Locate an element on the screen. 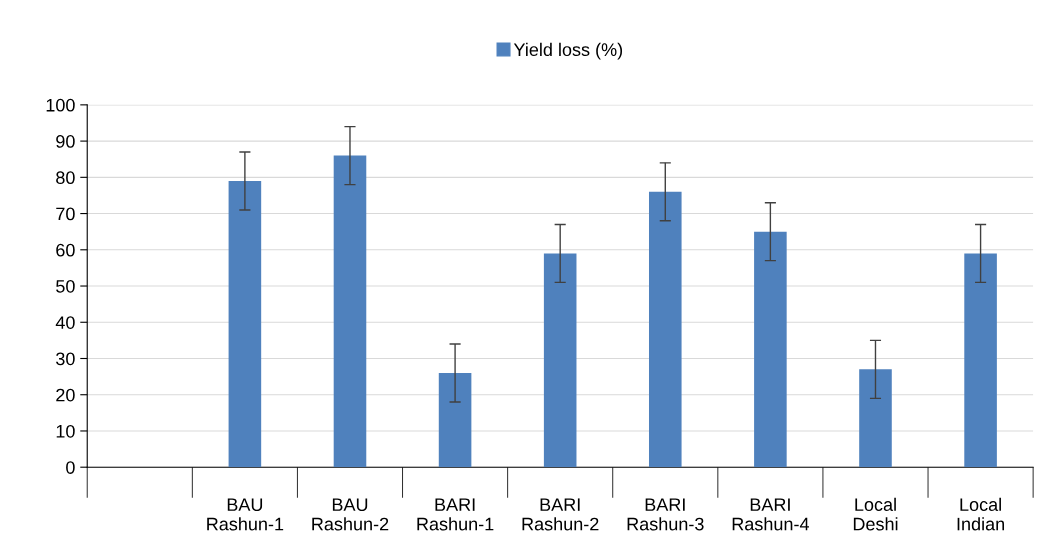 Image resolution: width=1051 pixels, height=549 pixels. x-tick-label: BARI Rashun-1 is located at coordinates (455, 514).